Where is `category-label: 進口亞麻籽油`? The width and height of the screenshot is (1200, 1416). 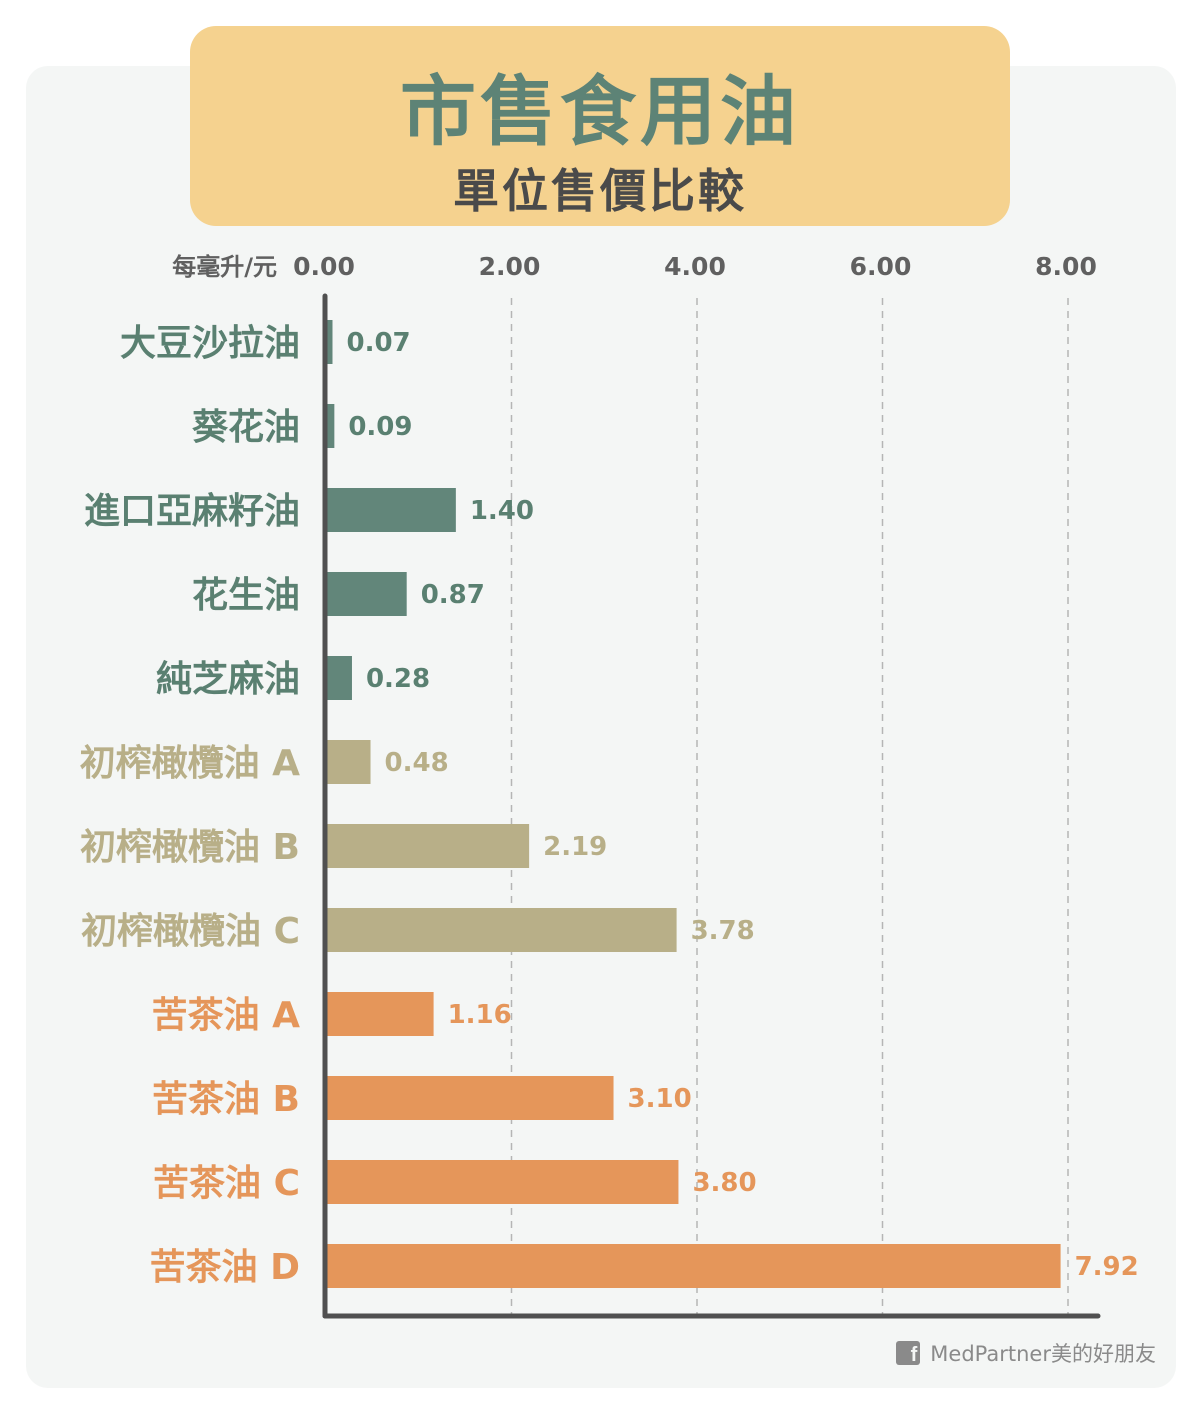
category-label: 進口亞麻籽油 is located at coordinates (192, 511).